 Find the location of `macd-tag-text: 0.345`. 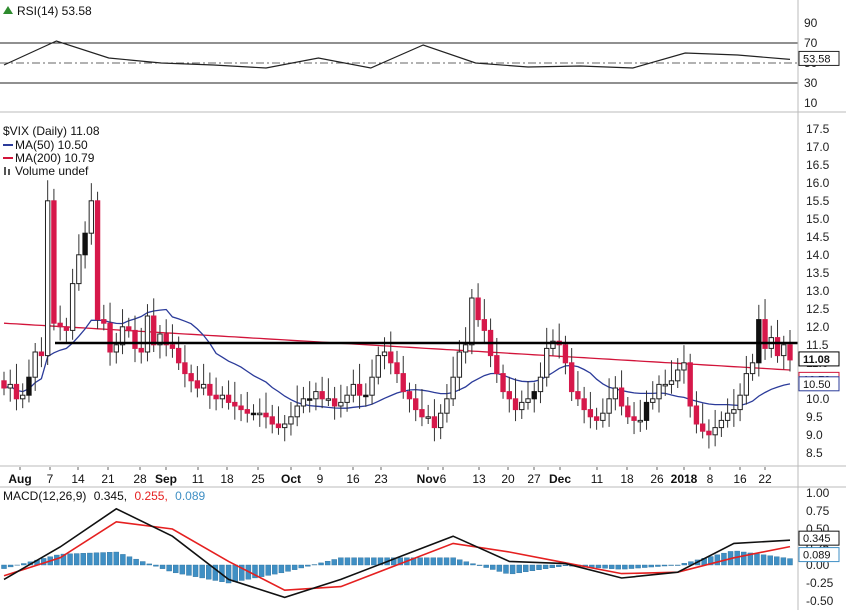

macd-tag-text: 0.345 is located at coordinates (817, 539).